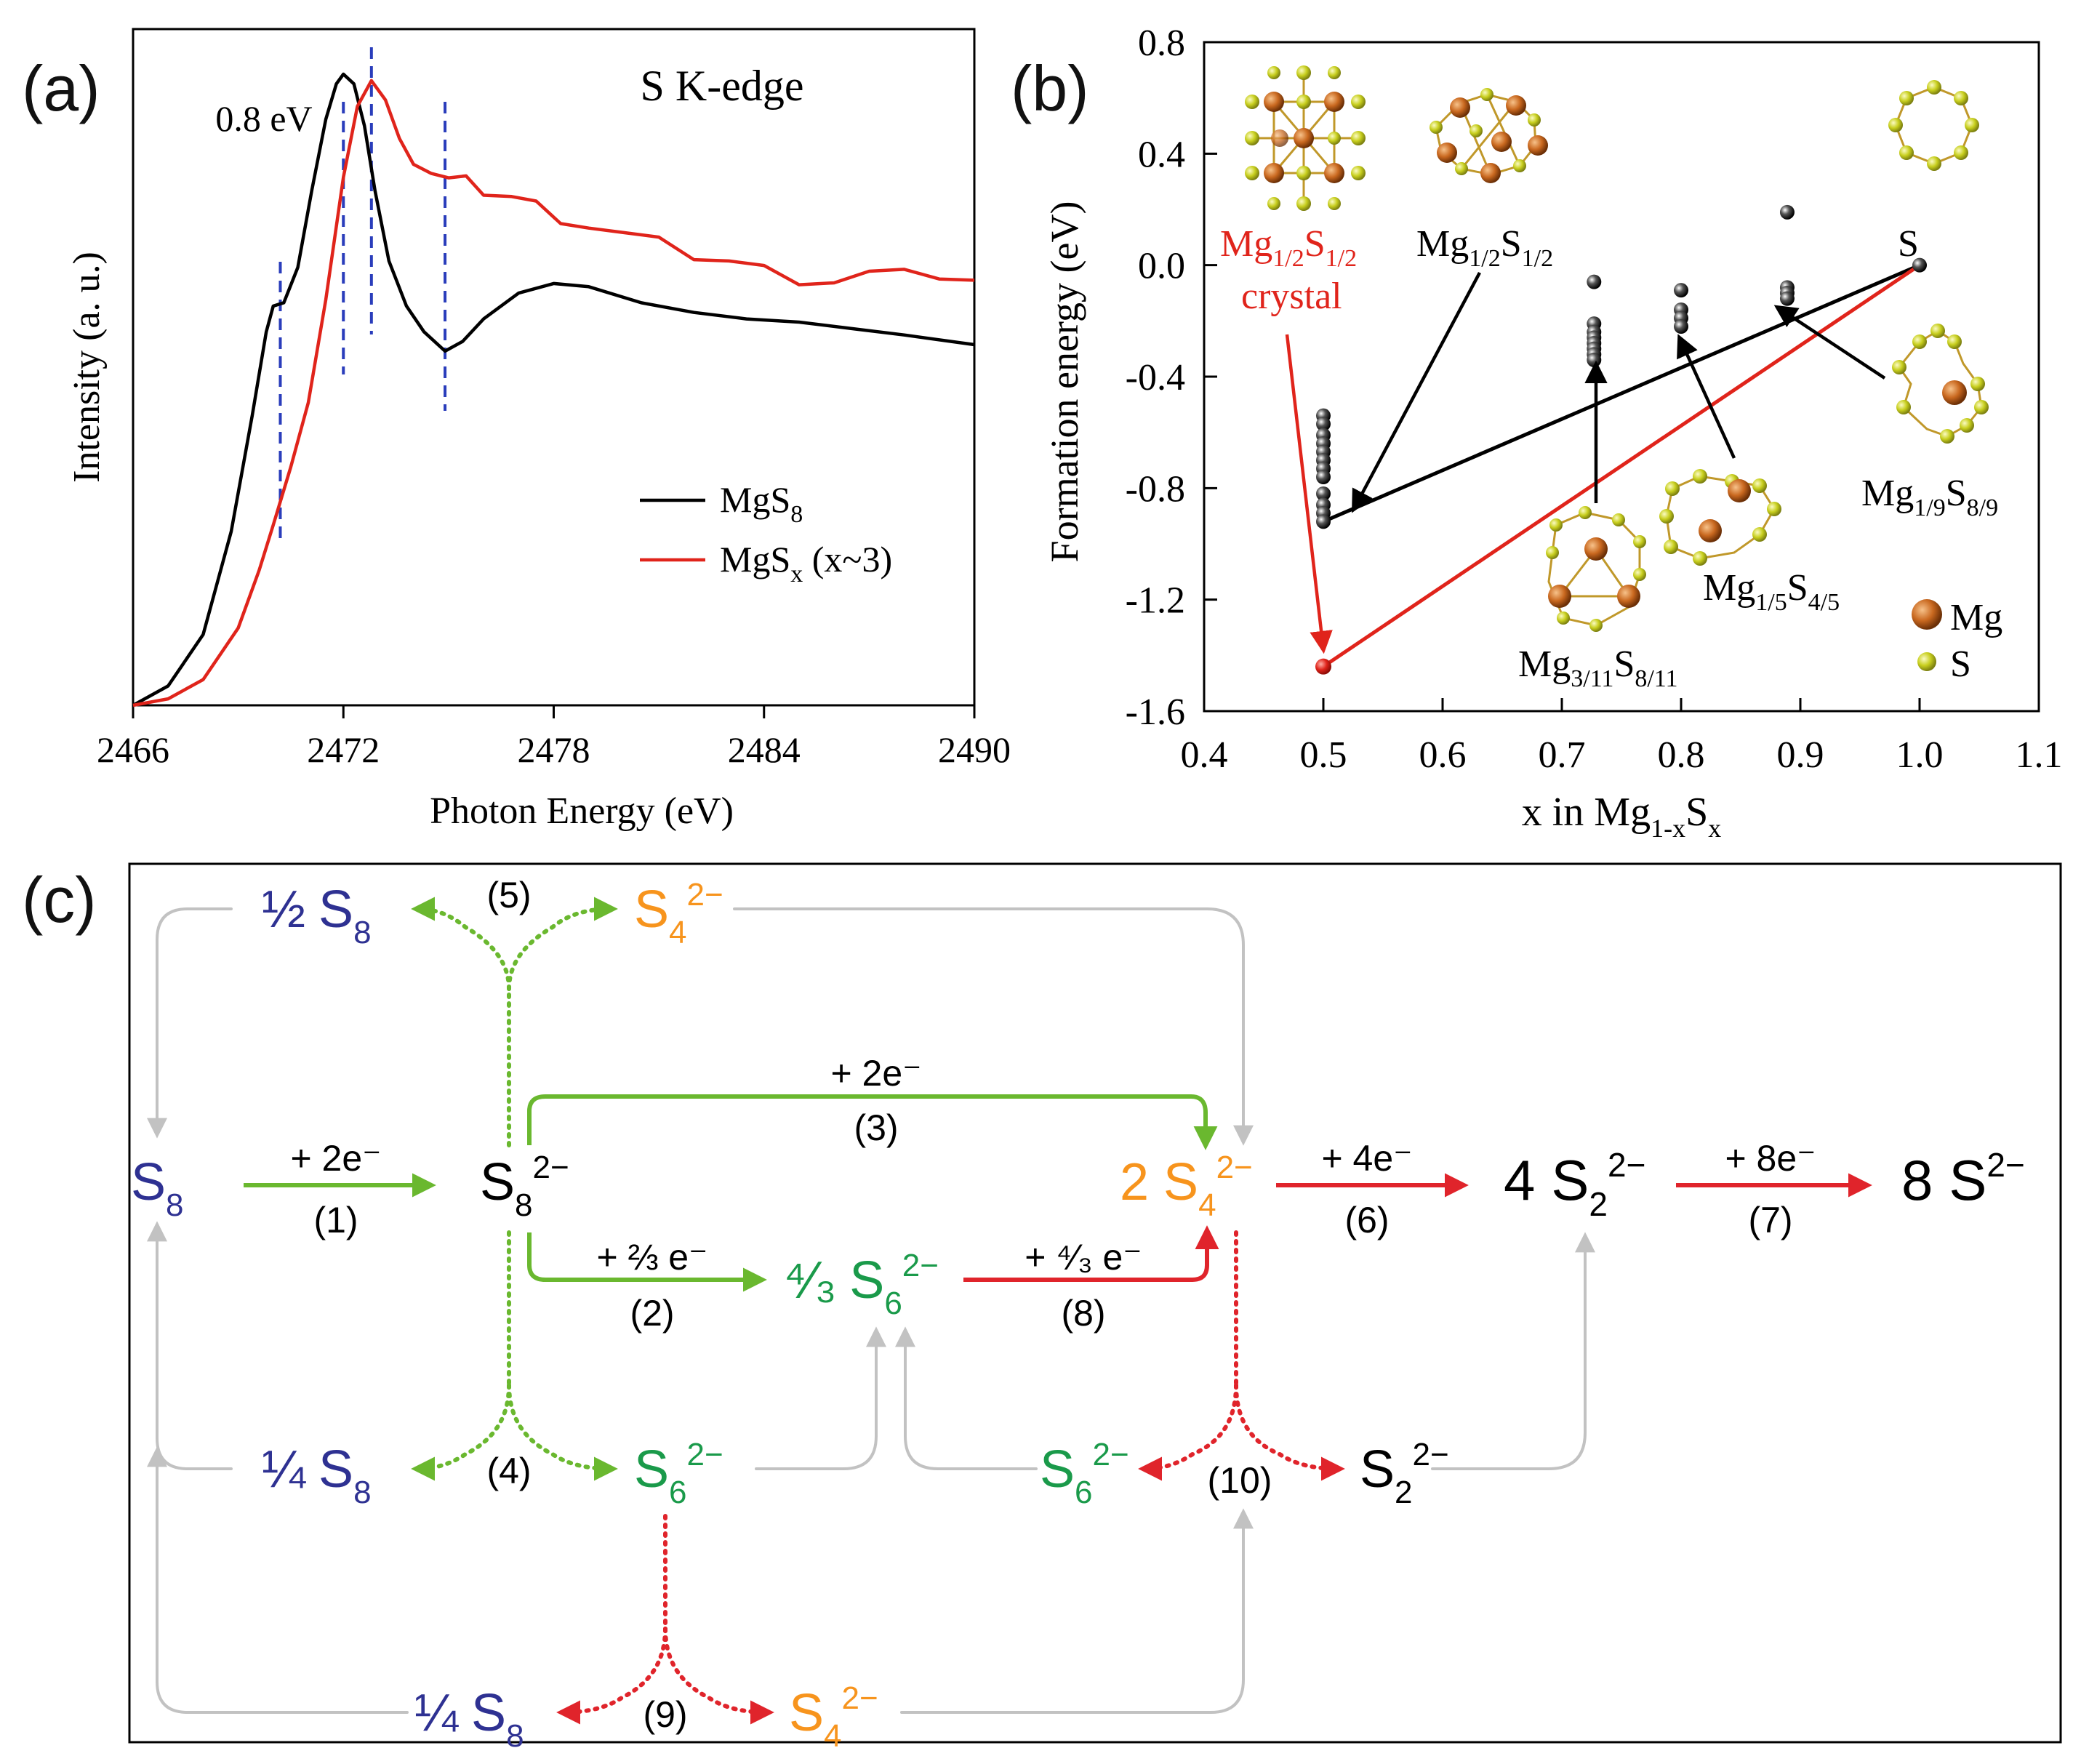 Image resolution: width=2081 pixels, height=1764 pixels. I want to click on y-tick-label: -1.6, so click(1155, 712).